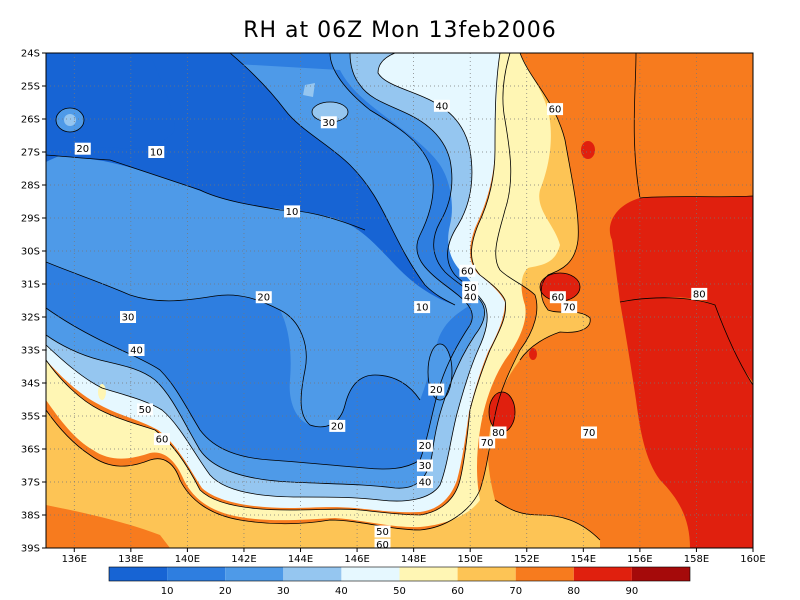 This screenshot has height=600, width=800. What do you see at coordinates (555, 207) in the screenshot?
I see `contour-line-70-east` at bounding box center [555, 207].